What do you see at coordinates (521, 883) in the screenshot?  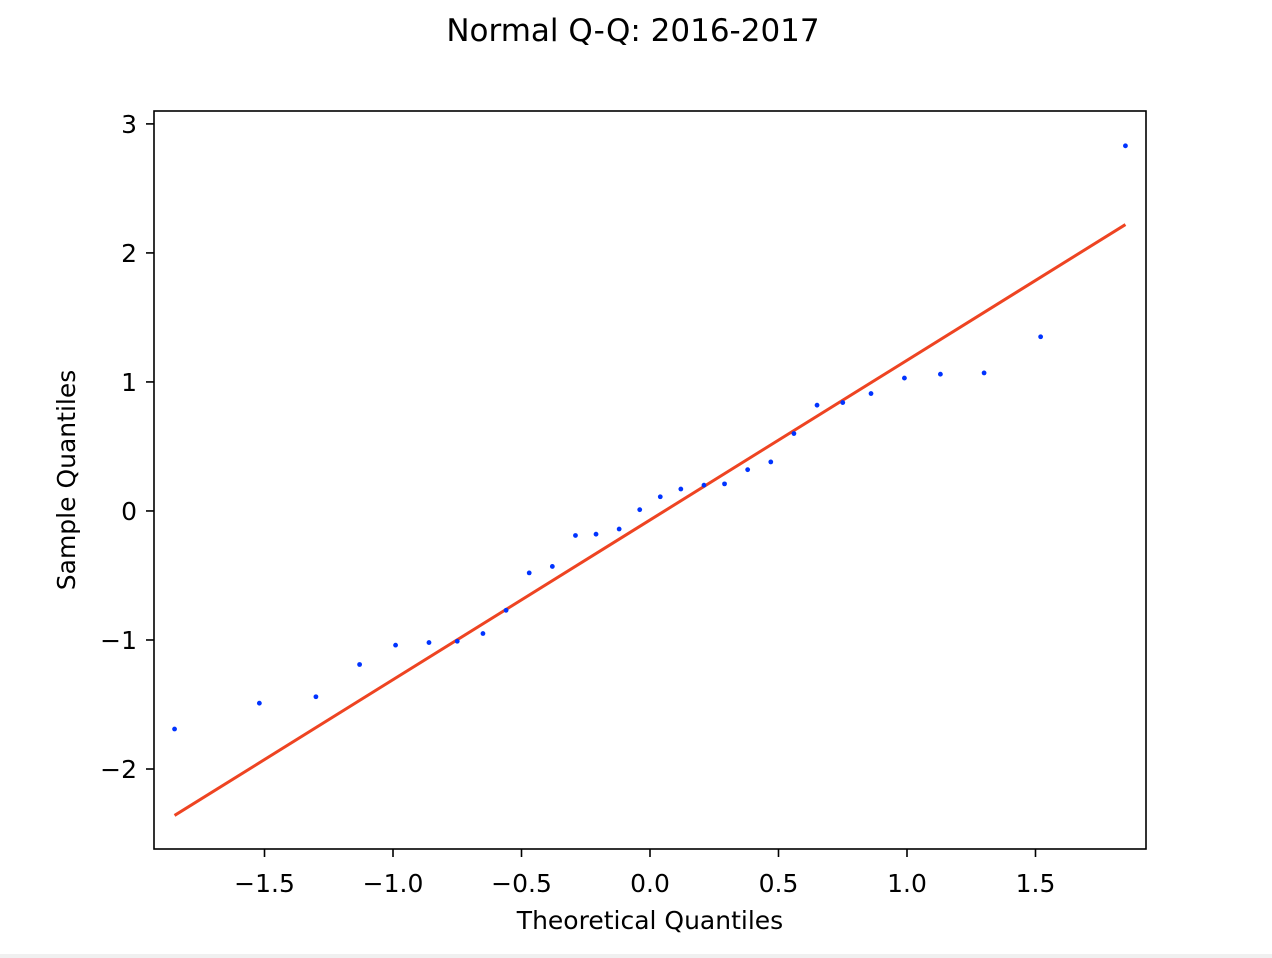 I see `x-tick-label: −0.5` at bounding box center [521, 883].